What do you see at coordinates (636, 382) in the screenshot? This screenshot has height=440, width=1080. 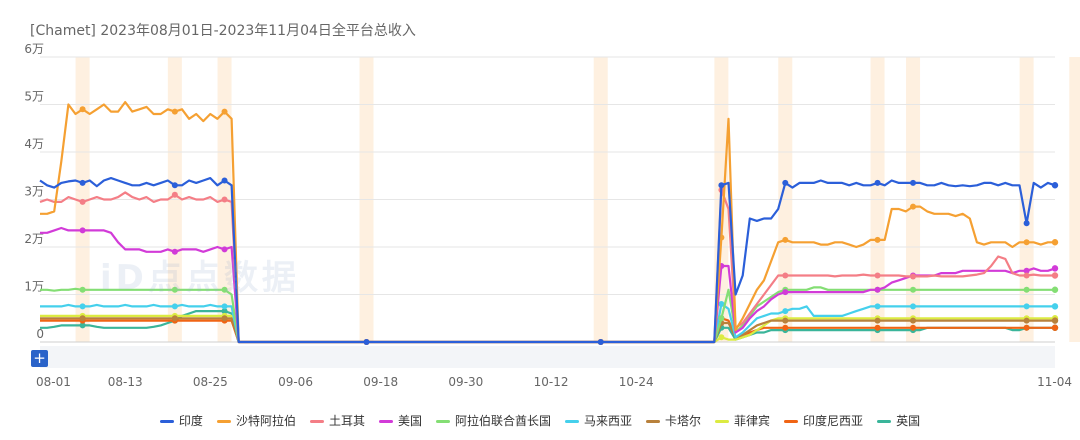 I see `x-tick-label: 10-24` at bounding box center [636, 382].